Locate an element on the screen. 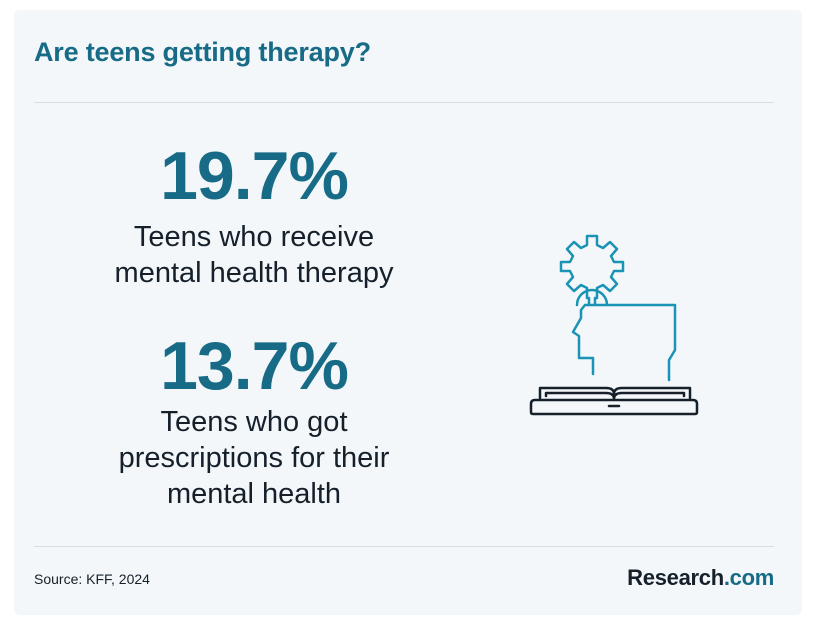 The width and height of the screenshot is (816, 624). brand-suffix: .com is located at coordinates (748, 577).